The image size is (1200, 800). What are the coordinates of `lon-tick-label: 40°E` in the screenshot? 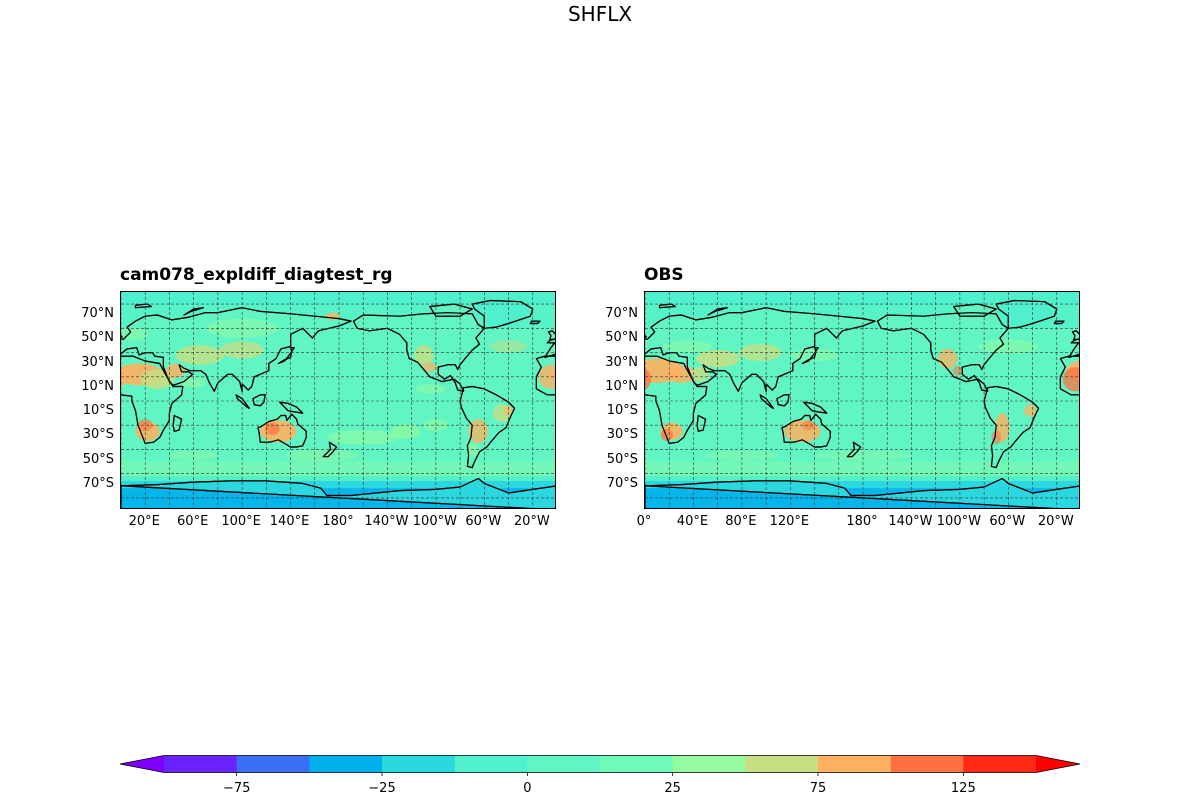 It's located at (692, 521).